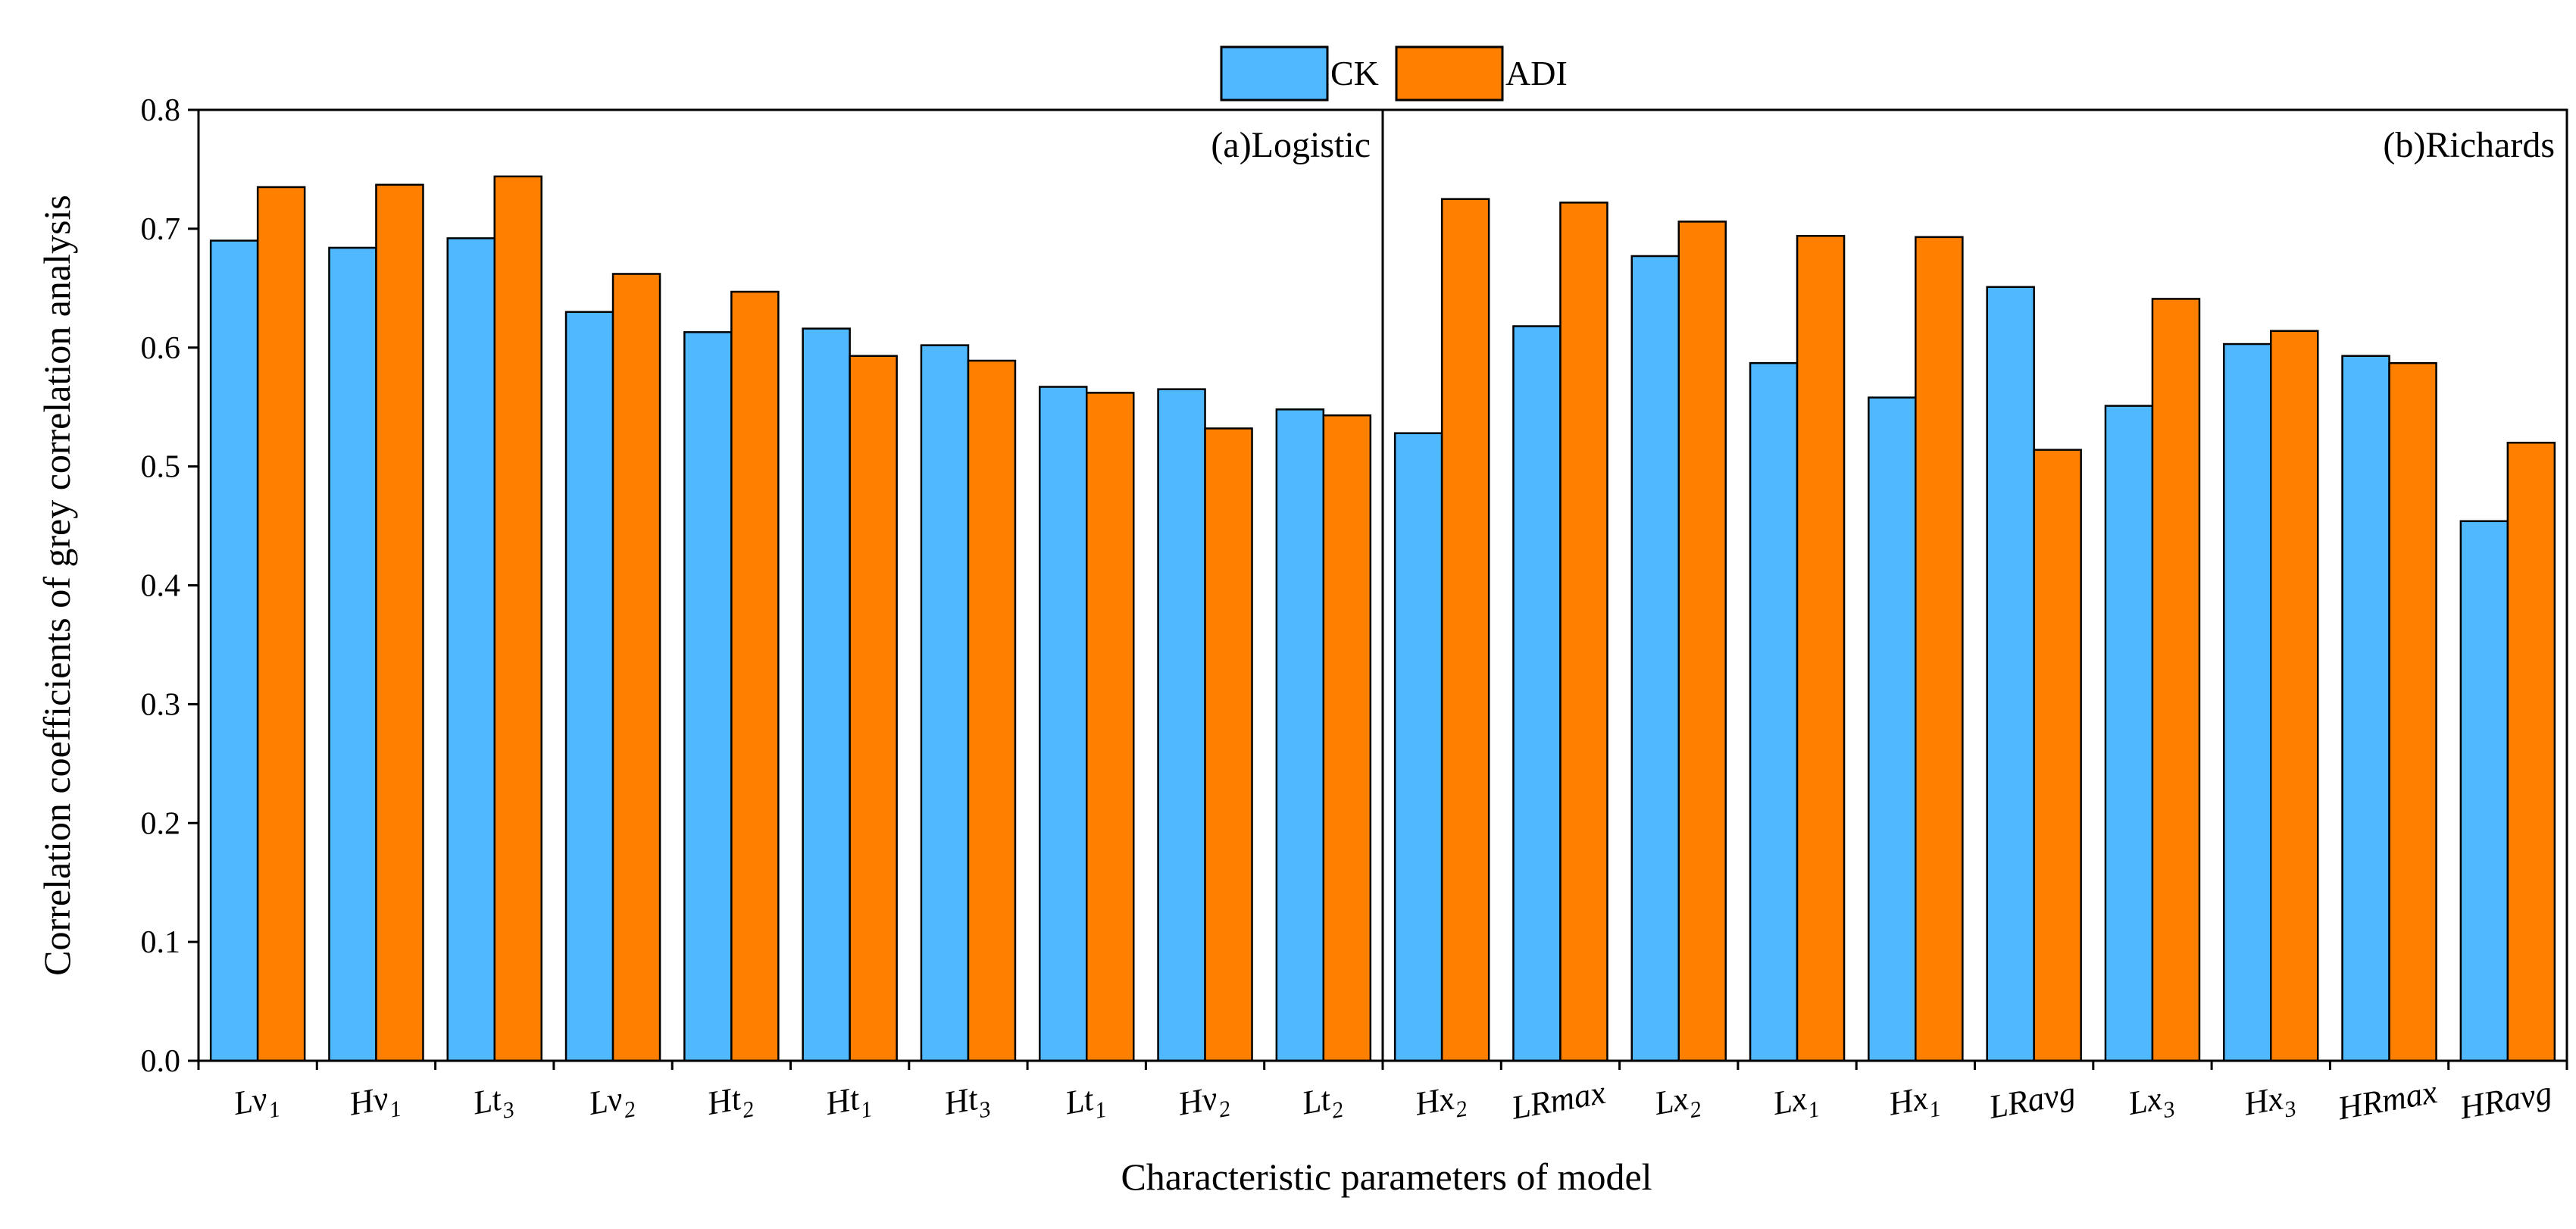  I want to click on x-tick-label: Lv1, so click(256, 1103).